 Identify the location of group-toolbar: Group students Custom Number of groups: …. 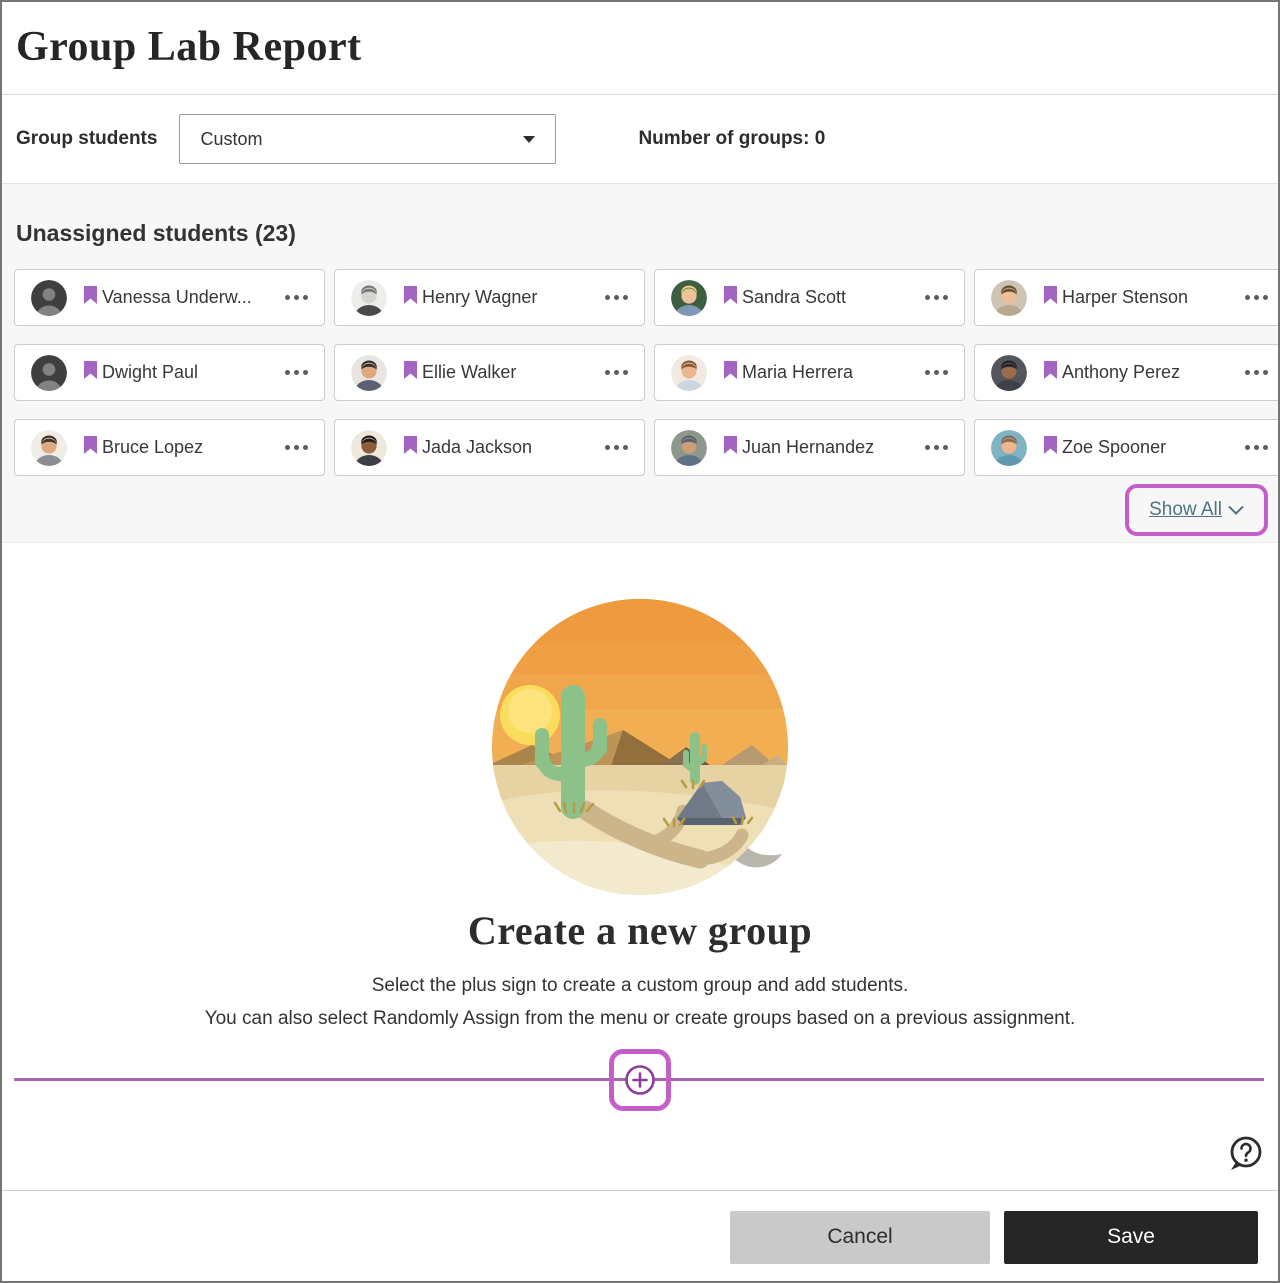
(640, 139).